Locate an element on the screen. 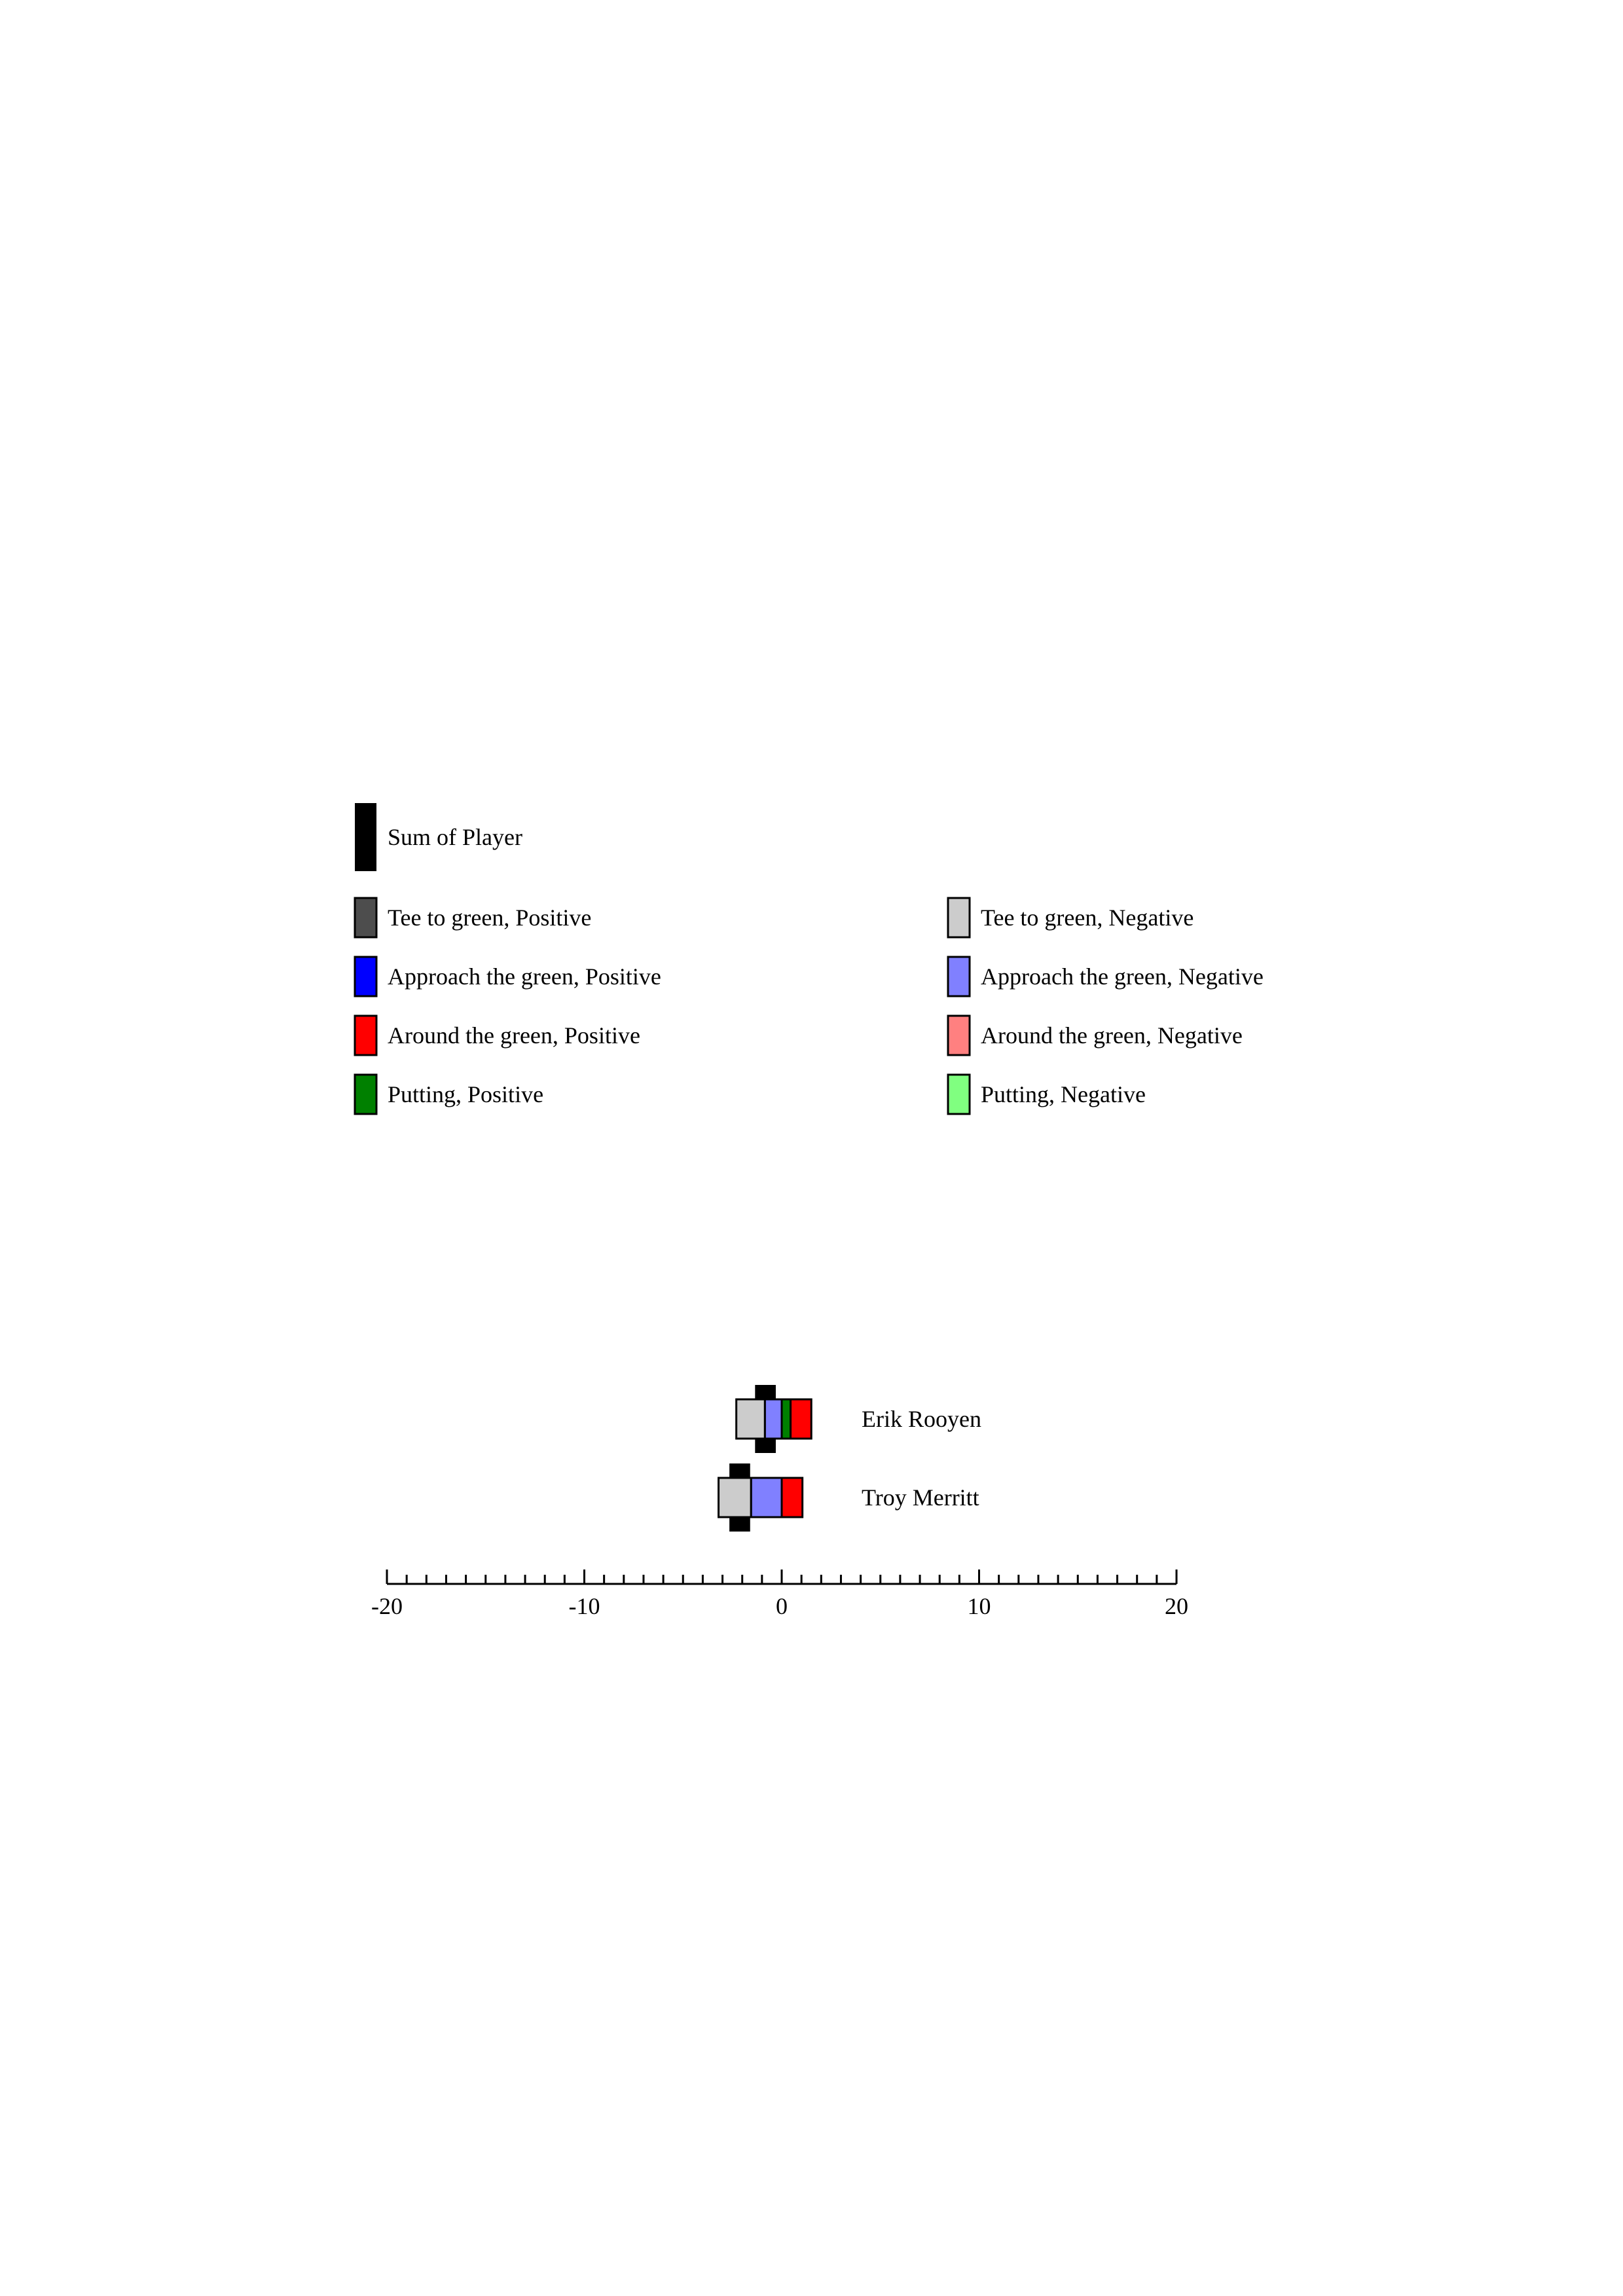 The height and width of the screenshot is (2296, 1623). legend-swatch-sum is located at coordinates (365, 837).